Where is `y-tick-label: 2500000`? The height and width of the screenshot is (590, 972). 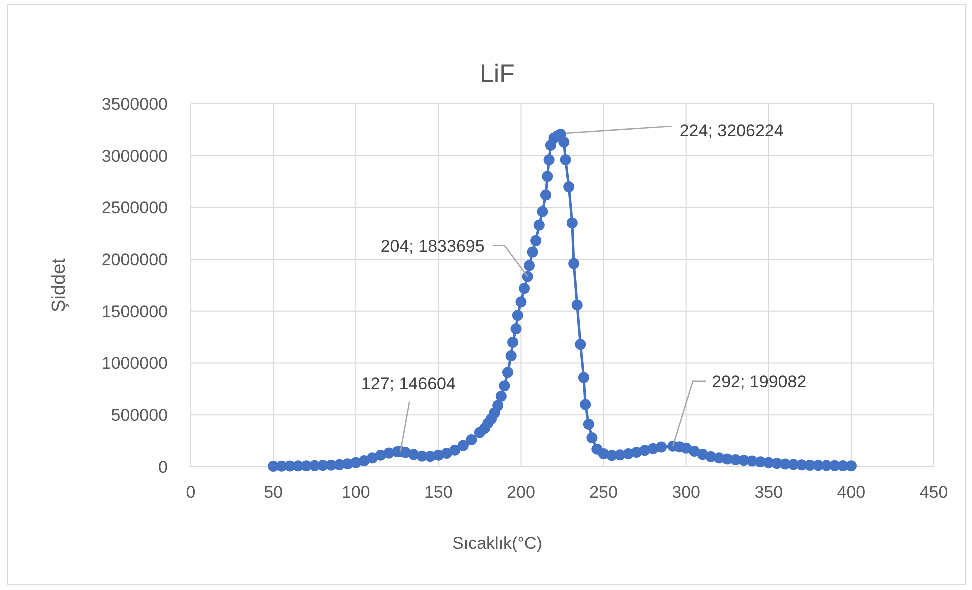
y-tick-label: 2500000 is located at coordinates (135, 208).